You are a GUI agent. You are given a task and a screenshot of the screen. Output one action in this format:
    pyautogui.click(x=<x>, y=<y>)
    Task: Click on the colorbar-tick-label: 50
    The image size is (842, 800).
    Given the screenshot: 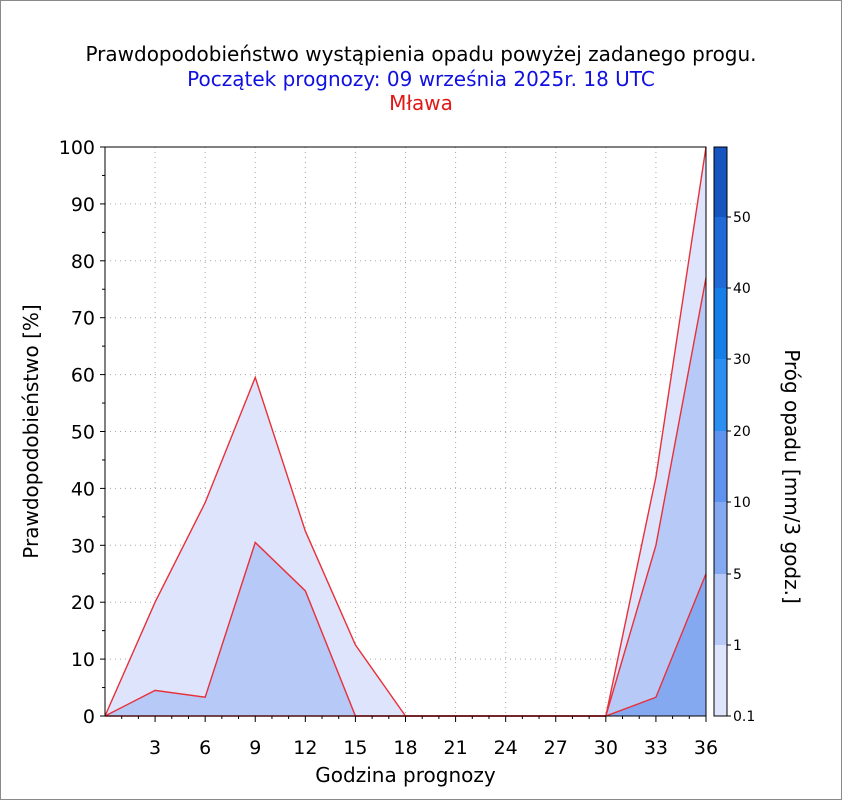 What is the action you would take?
    pyautogui.click(x=742, y=218)
    